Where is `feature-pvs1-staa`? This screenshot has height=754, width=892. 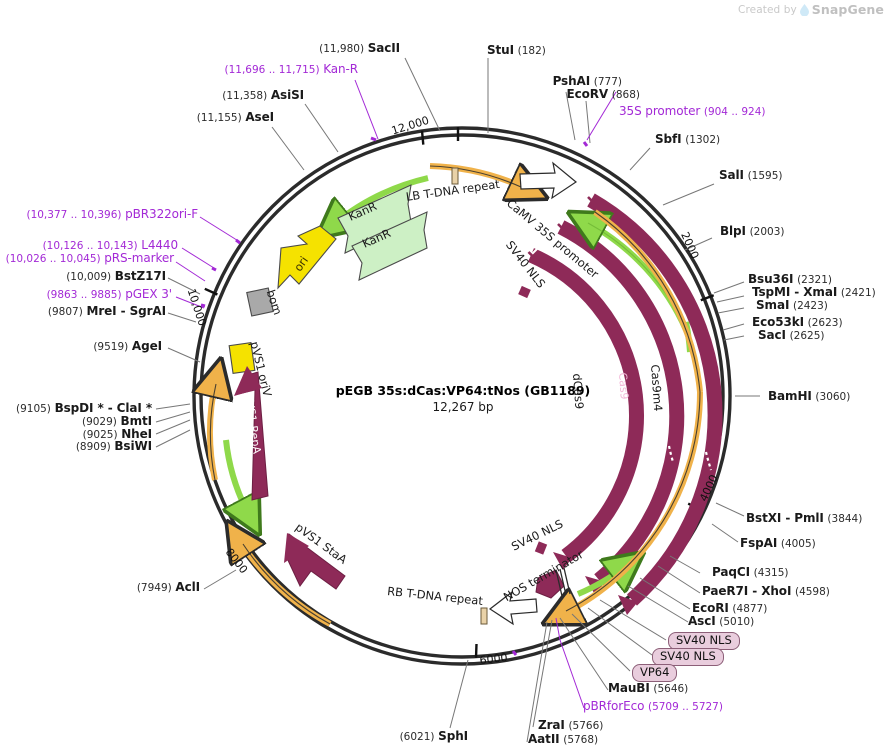
feature-pvs1-staa is located at coordinates (315, 561).